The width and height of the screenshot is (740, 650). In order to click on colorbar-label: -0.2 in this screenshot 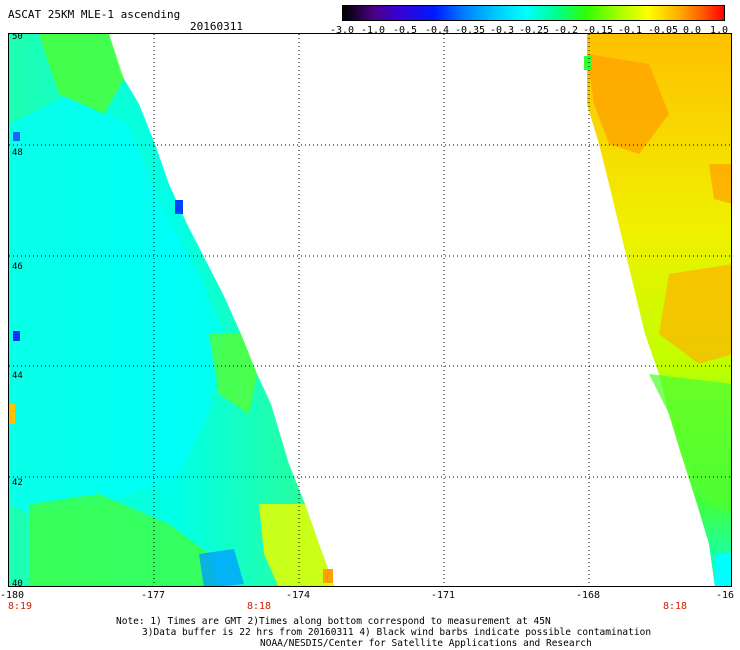, I will do `click(566, 30)`.